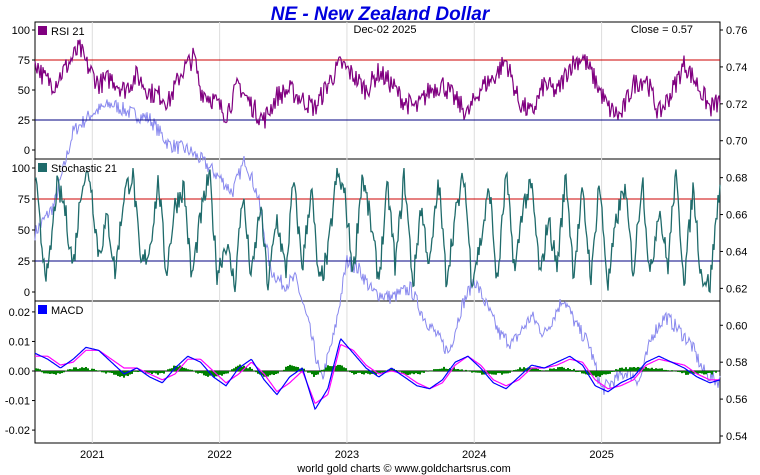 The height and width of the screenshot is (475, 760). I want to click on price-tick-label: 0.60, so click(736, 326).